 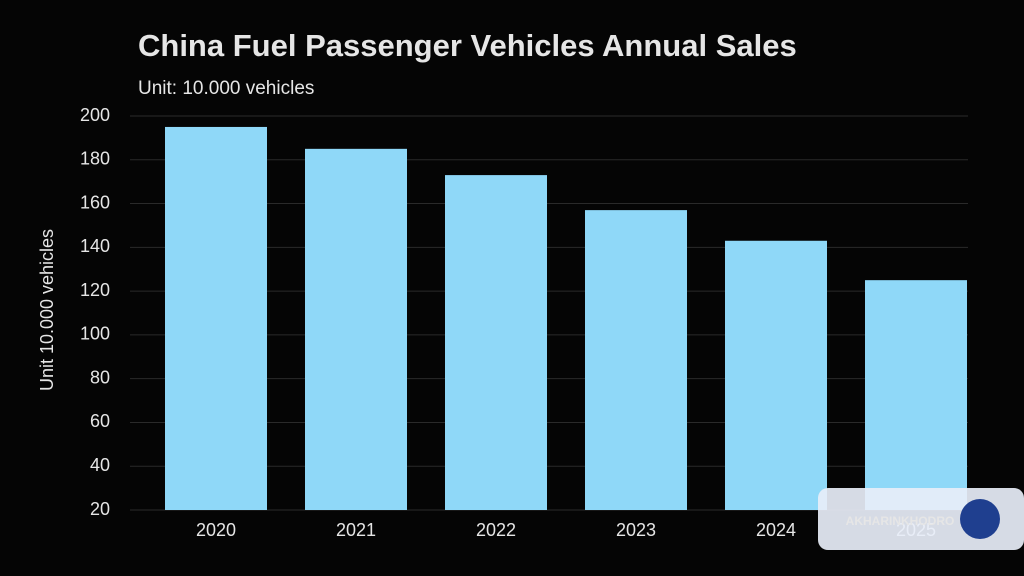 I want to click on y-tick-label: 140, so click(x=95, y=246).